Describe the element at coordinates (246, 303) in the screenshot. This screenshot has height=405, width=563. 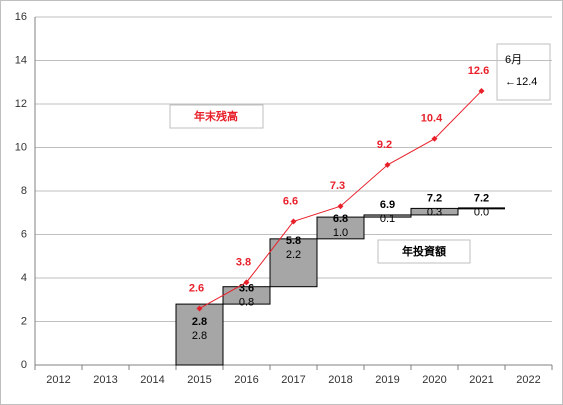
I see `value-label: 0.8` at that location.